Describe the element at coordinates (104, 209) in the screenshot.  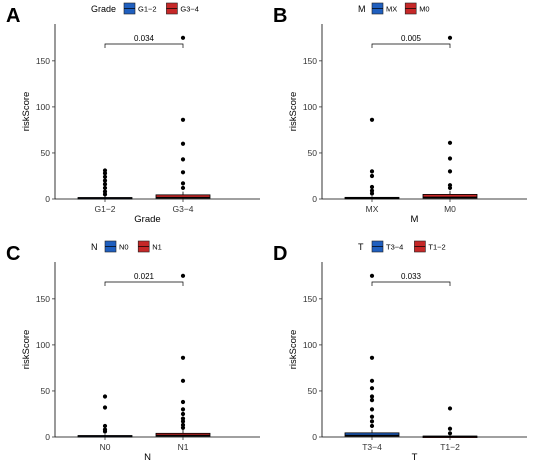
I see `x-tick-label: G1−2` at that location.